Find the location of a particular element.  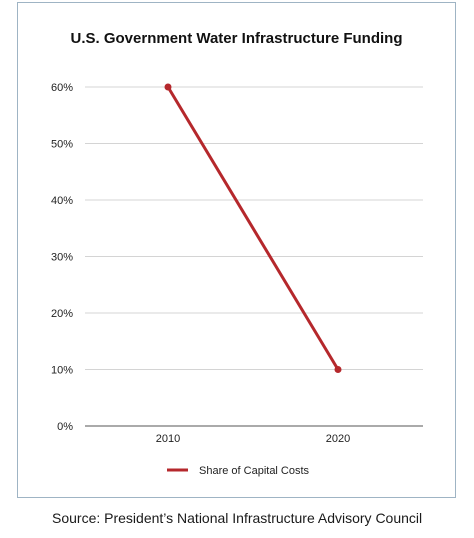

y-tick-label: 40% is located at coordinates (62, 201).